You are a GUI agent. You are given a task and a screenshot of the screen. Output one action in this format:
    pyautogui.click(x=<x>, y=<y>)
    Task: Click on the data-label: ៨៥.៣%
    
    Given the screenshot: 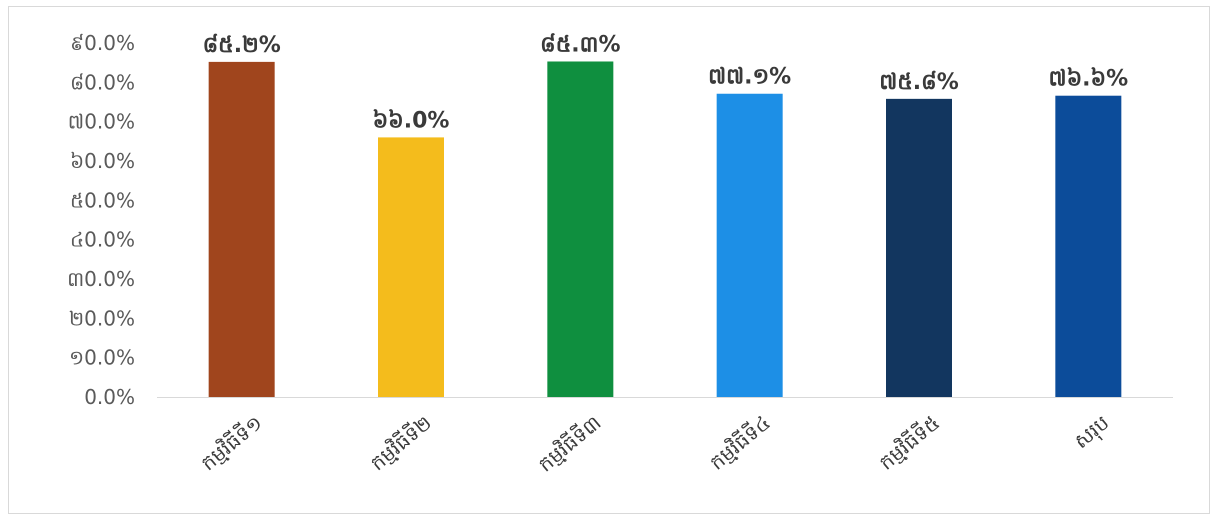 What is the action you would take?
    pyautogui.click(x=580, y=44)
    